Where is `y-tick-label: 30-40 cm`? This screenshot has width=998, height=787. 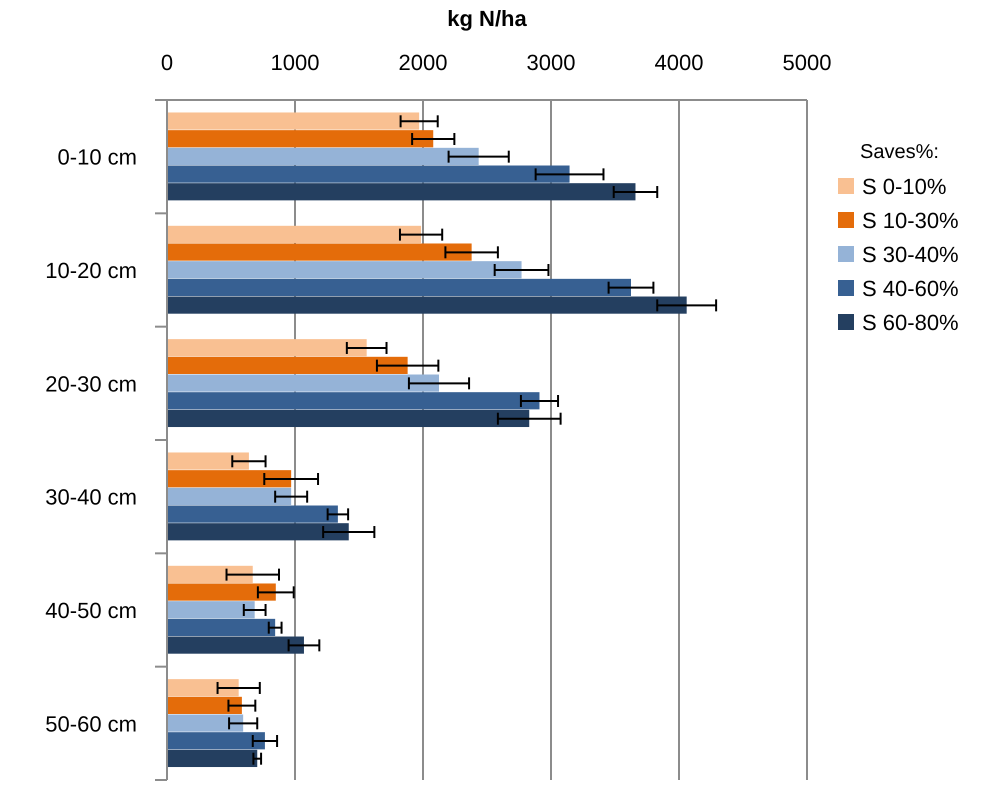
y-tick-label: 30-40 cm is located at coordinates (91, 497).